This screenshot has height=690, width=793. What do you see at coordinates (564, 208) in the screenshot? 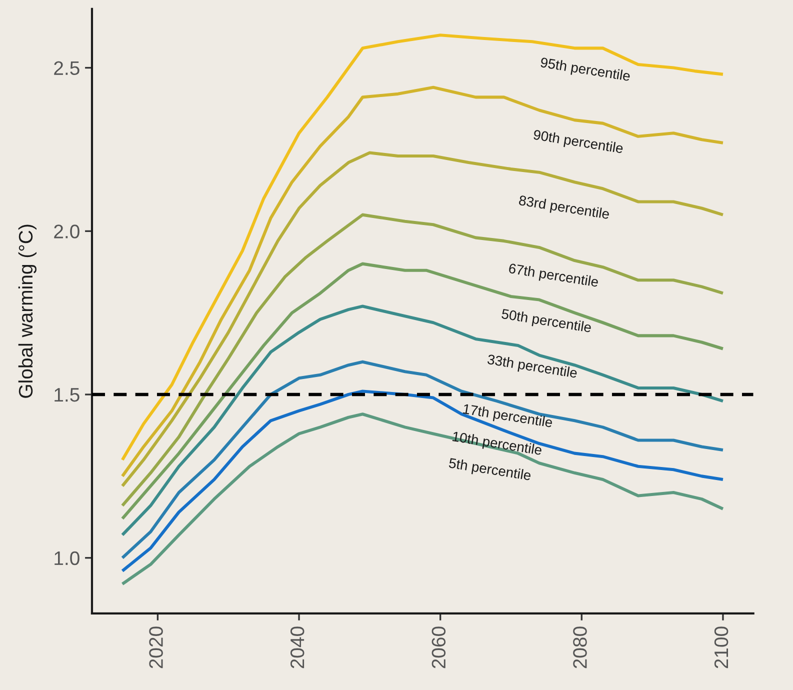
I see `text: 83rd percentile` at bounding box center [564, 208].